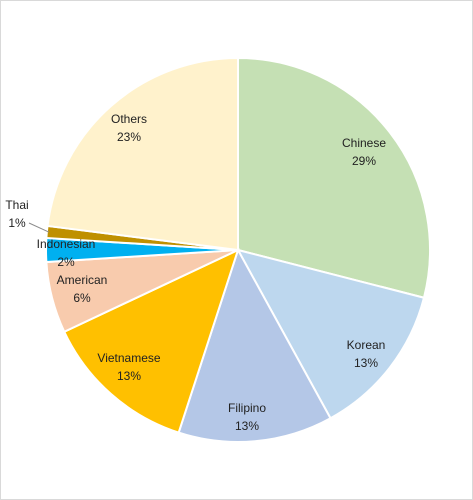 The image size is (473, 500). Describe the element at coordinates (366, 345) in the screenshot. I see `slice-name-korean: Korean` at that location.